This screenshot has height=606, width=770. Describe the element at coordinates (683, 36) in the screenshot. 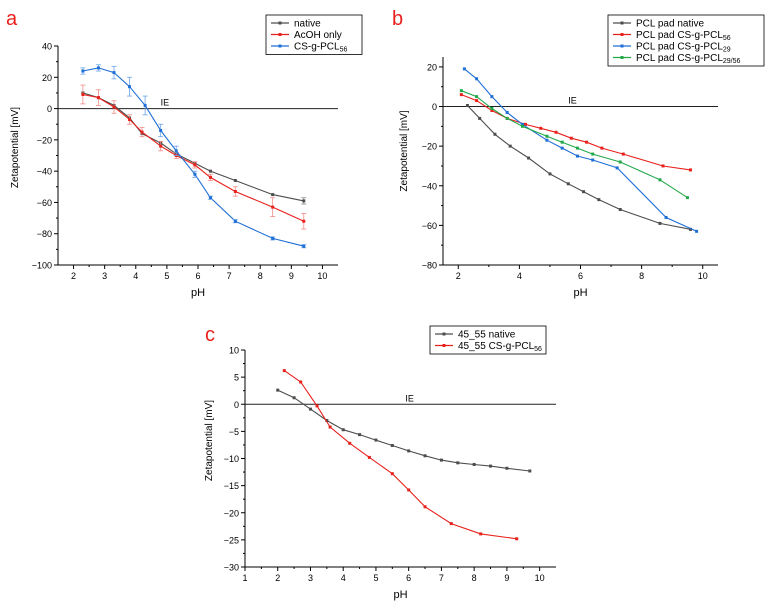

I see `chart-b-legend-label: PCL pad CS-g-PCL56` at that location.